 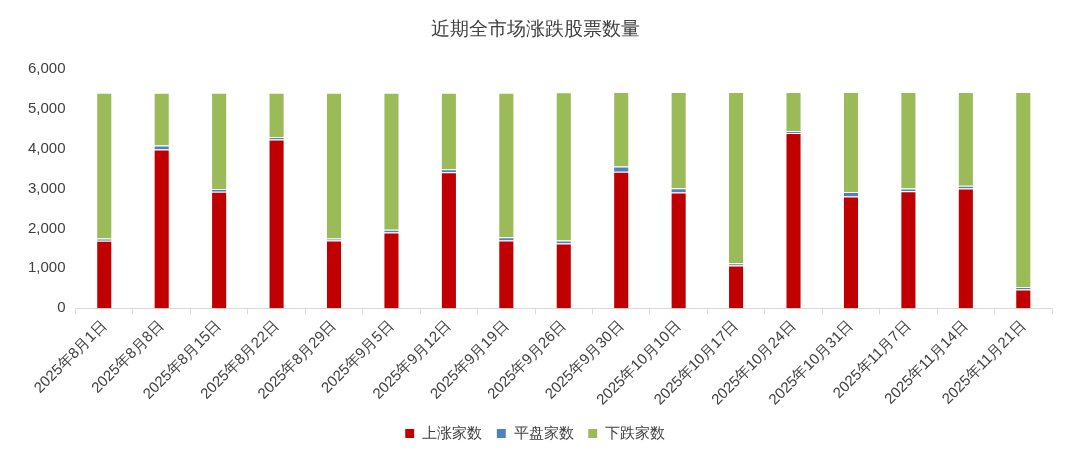 What do you see at coordinates (635, 432) in the screenshot?
I see `legend-label: 下跌家数` at bounding box center [635, 432].